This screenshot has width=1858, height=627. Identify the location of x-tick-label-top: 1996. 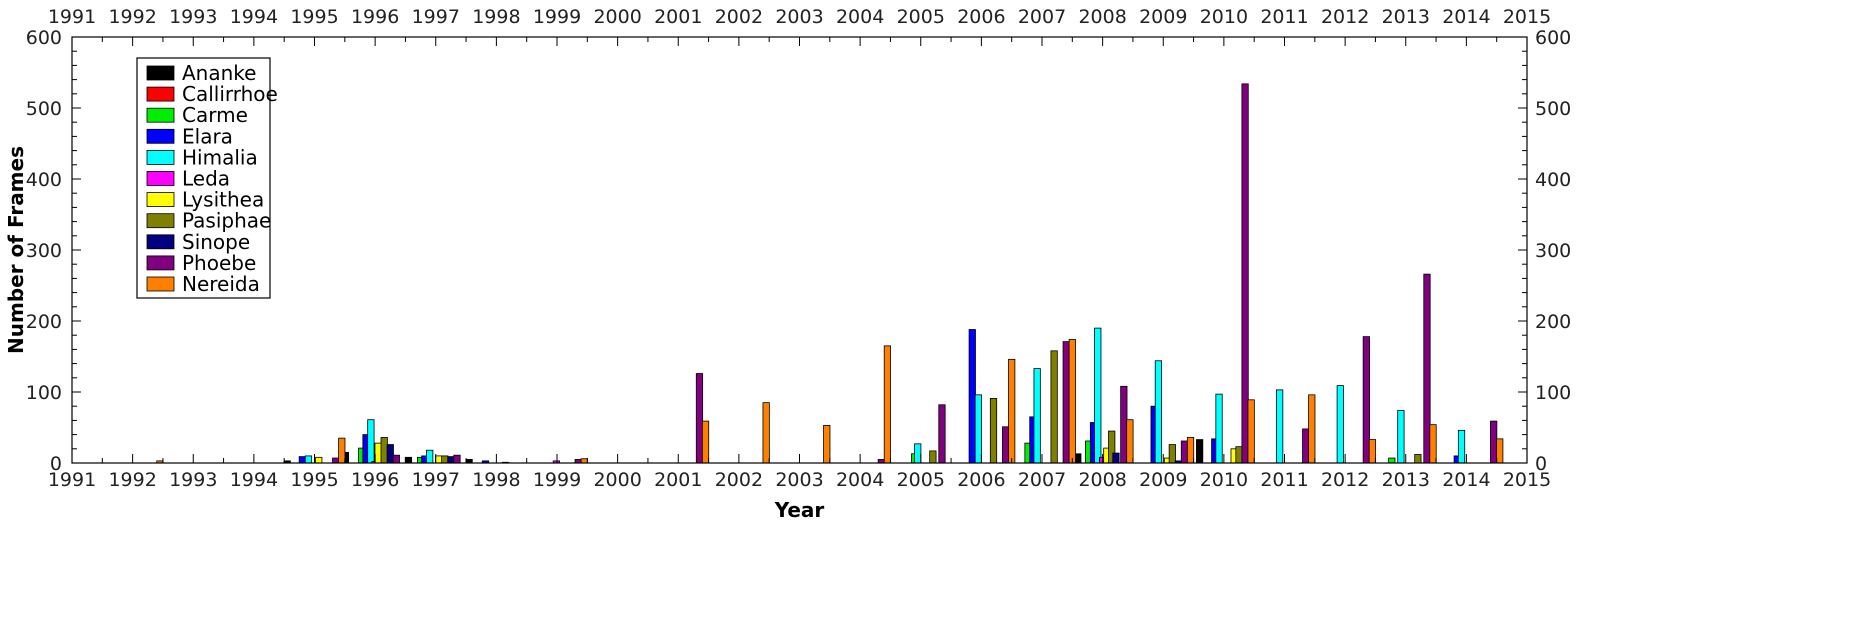
(375, 17).